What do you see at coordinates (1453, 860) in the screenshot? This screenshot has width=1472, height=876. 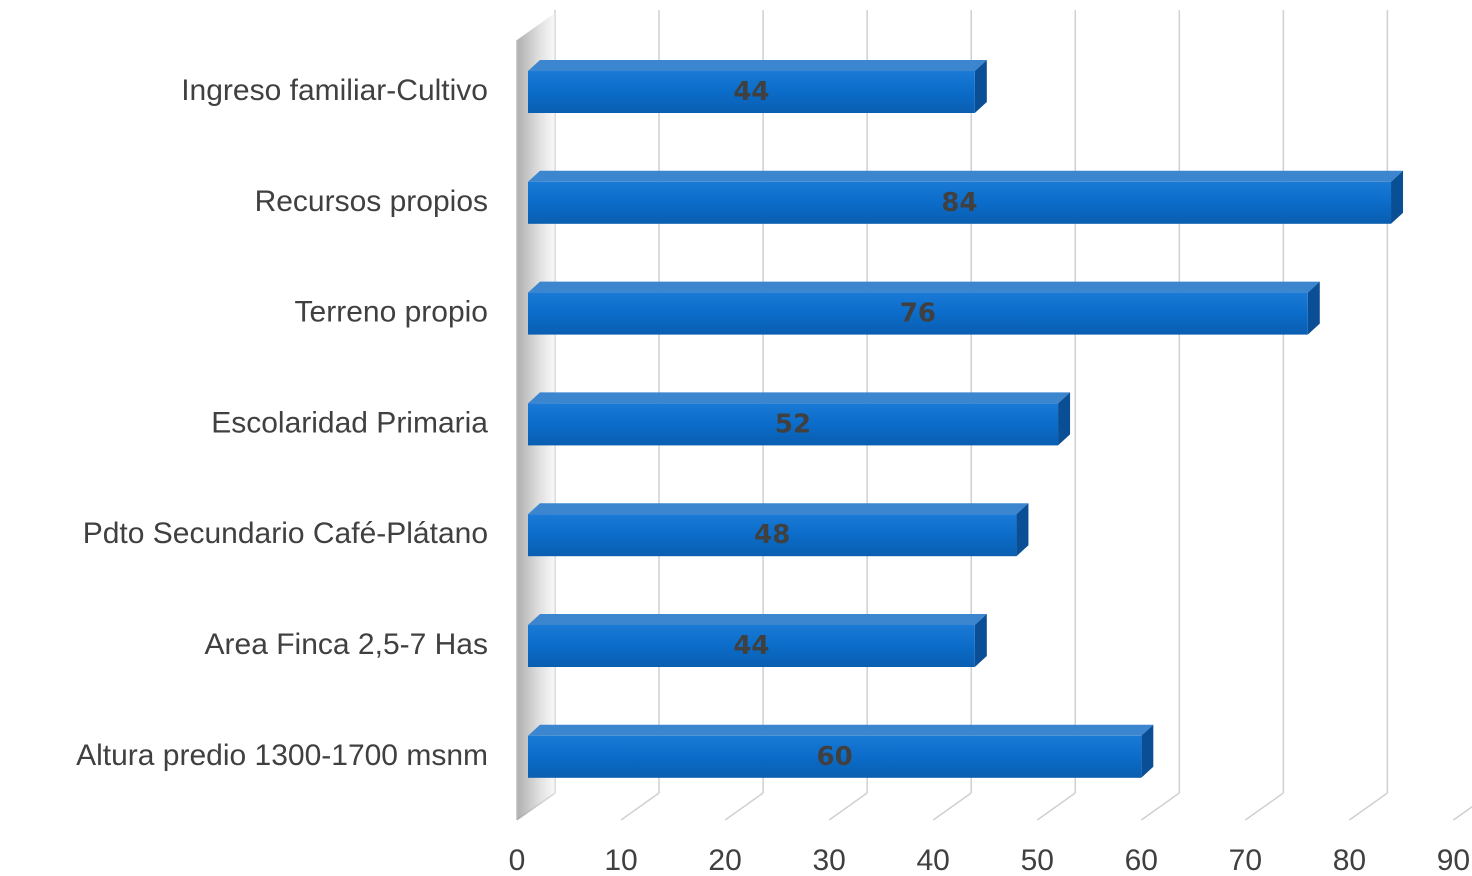 I see `x-tick-label: 90` at bounding box center [1453, 860].